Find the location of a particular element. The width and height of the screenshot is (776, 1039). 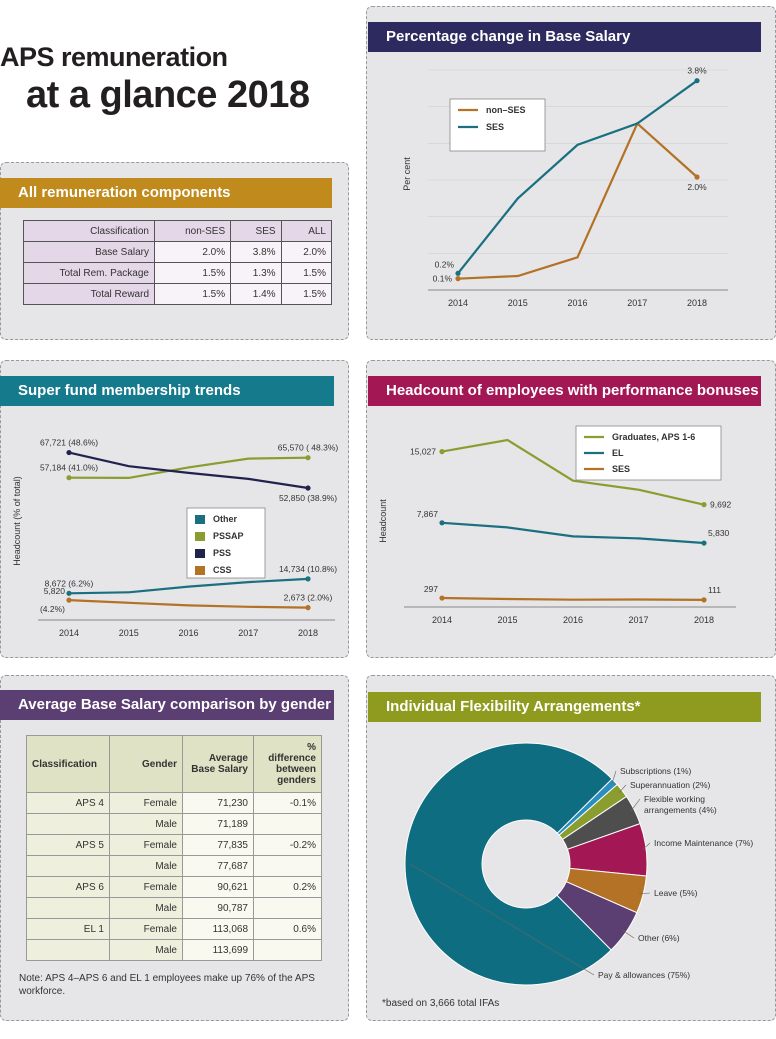

data-label: 111 is located at coordinates (714, 590).